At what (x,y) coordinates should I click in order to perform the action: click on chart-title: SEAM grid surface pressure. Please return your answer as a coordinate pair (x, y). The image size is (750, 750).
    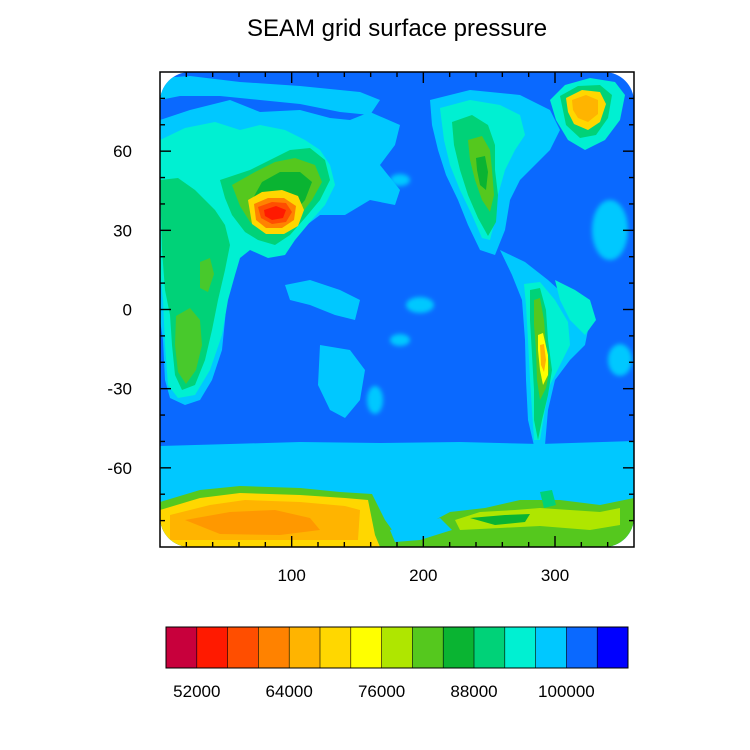
    Looking at the image, I should click on (397, 28).